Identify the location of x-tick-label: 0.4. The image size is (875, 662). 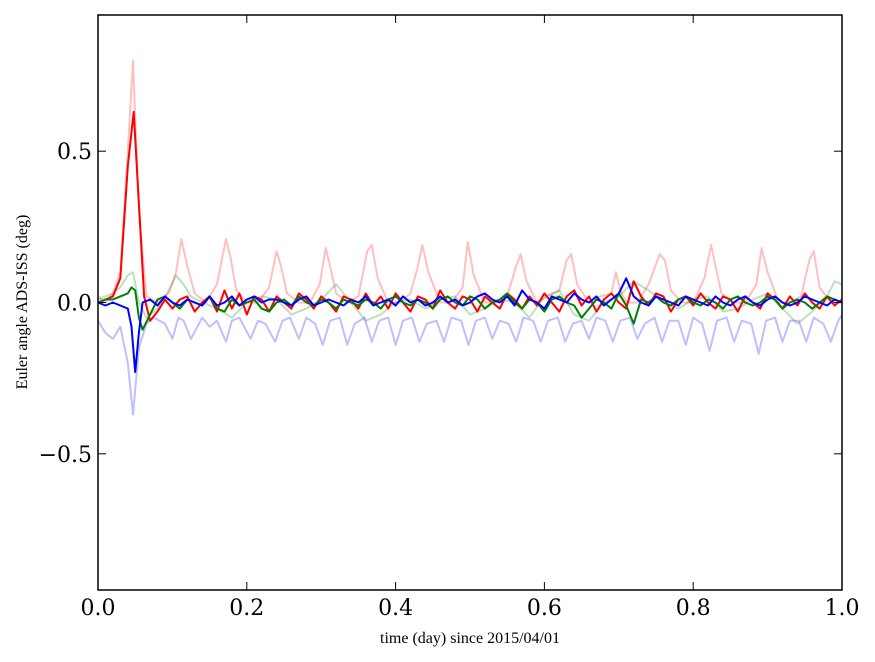
(395, 608).